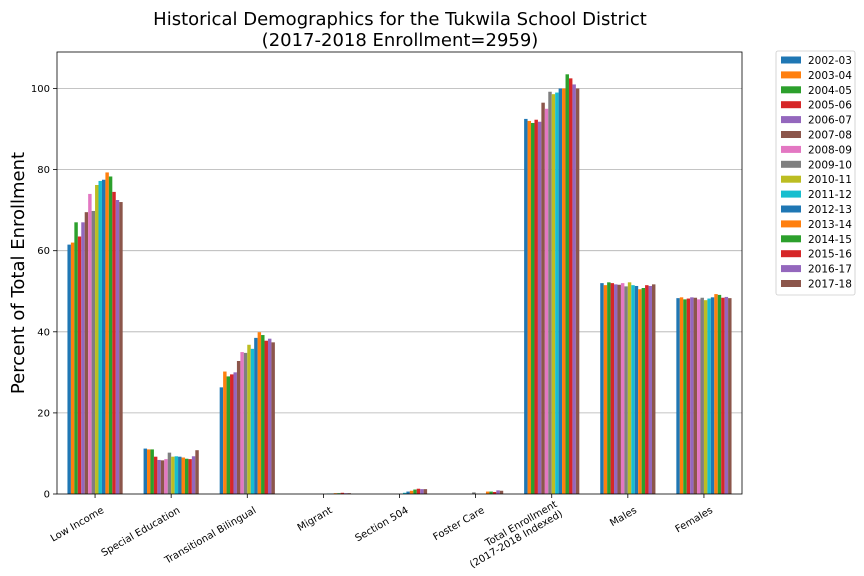  I want to click on y-tick-label: 60, so click(43, 251).